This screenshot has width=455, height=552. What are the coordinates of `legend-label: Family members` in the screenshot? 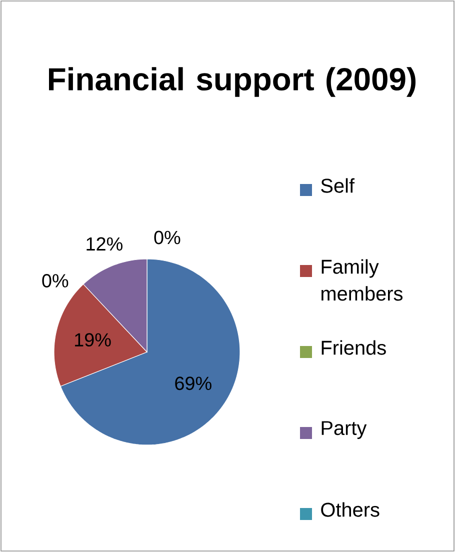 It's located at (362, 280).